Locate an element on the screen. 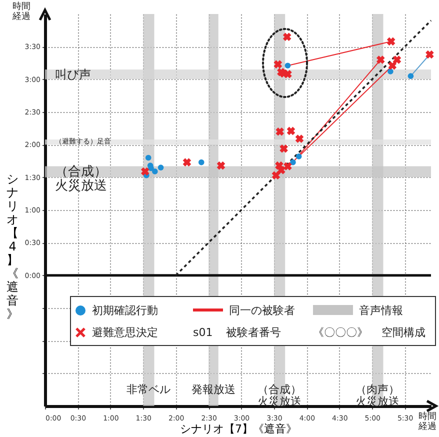  band-label: 非常ベル is located at coordinates (148, 389).